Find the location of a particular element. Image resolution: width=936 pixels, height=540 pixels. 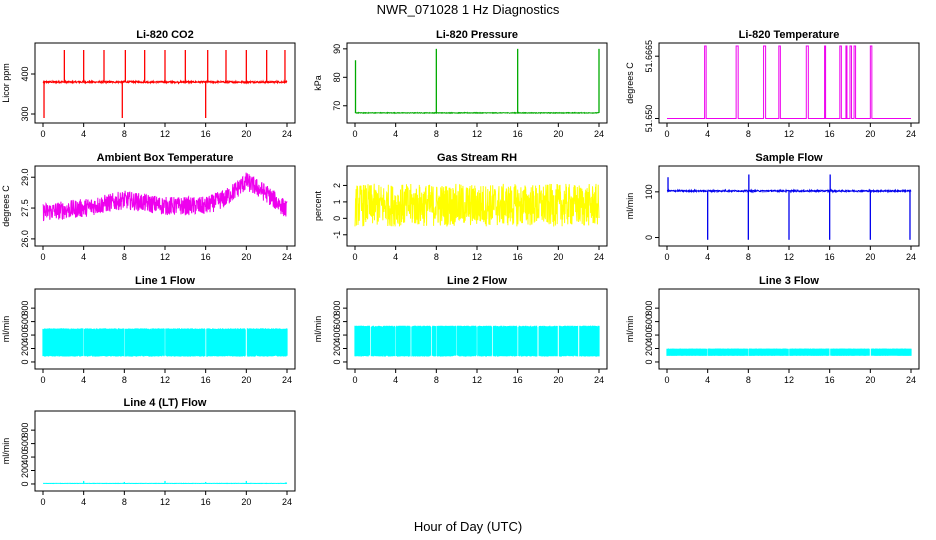

y-axis-label: kPa is located at coordinates (318, 83).